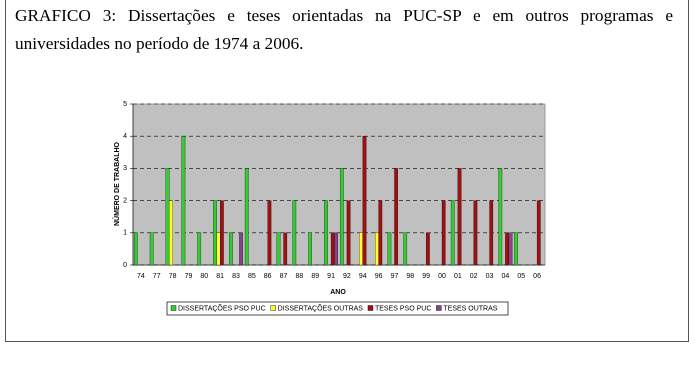 This screenshot has width=695, height=379. What do you see at coordinates (470, 308) in the screenshot?
I see `legend-label: TESES OUTRAS` at bounding box center [470, 308].